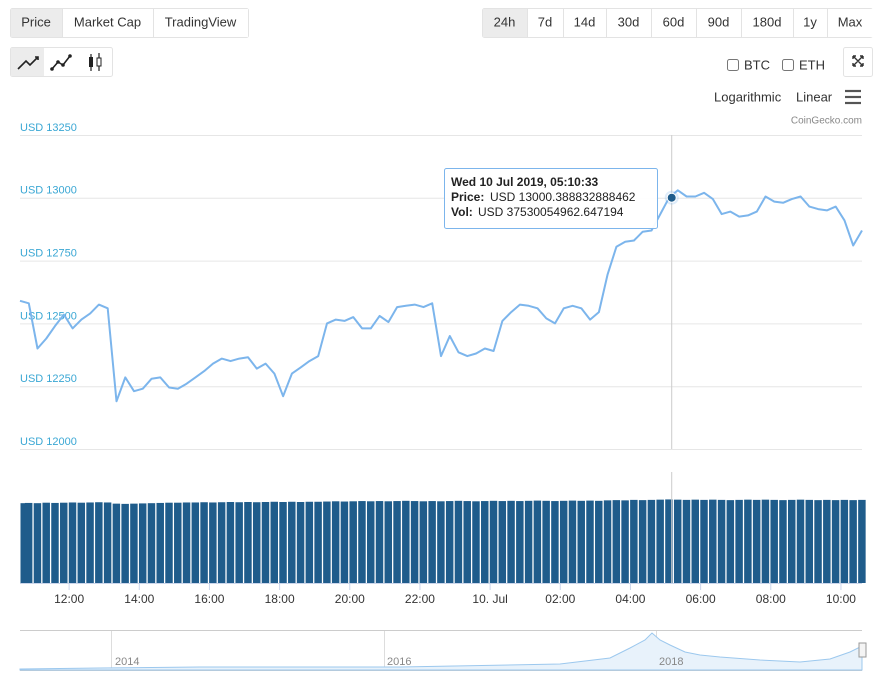 The height and width of the screenshot is (678, 894). Describe the element at coordinates (771, 599) in the screenshot. I see `x-tick-label: 08:00` at that location.